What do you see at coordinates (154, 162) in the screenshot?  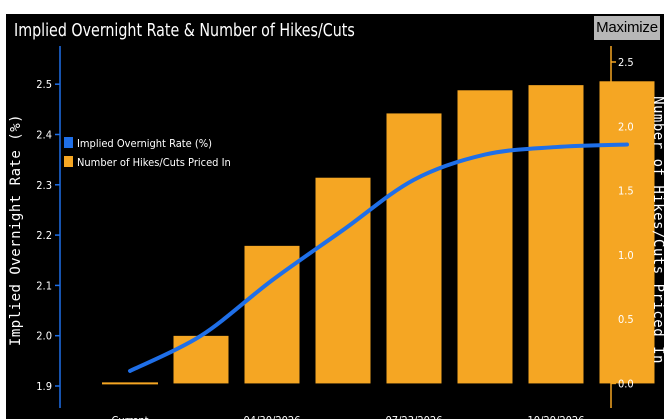 I see `legend-label-bar: Number of Hikes/Cuts Priced In` at bounding box center [154, 162].